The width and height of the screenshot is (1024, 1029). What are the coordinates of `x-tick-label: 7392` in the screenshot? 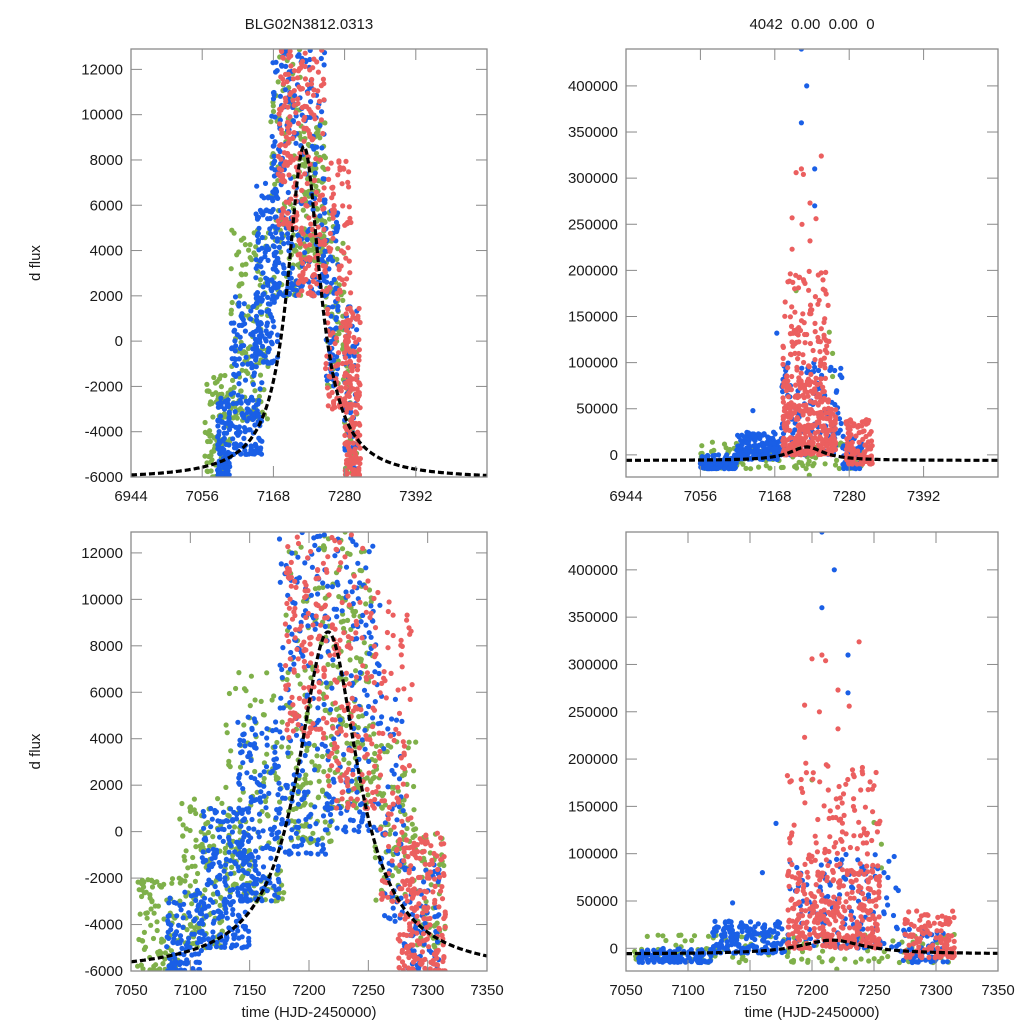 It's located at (923, 496).